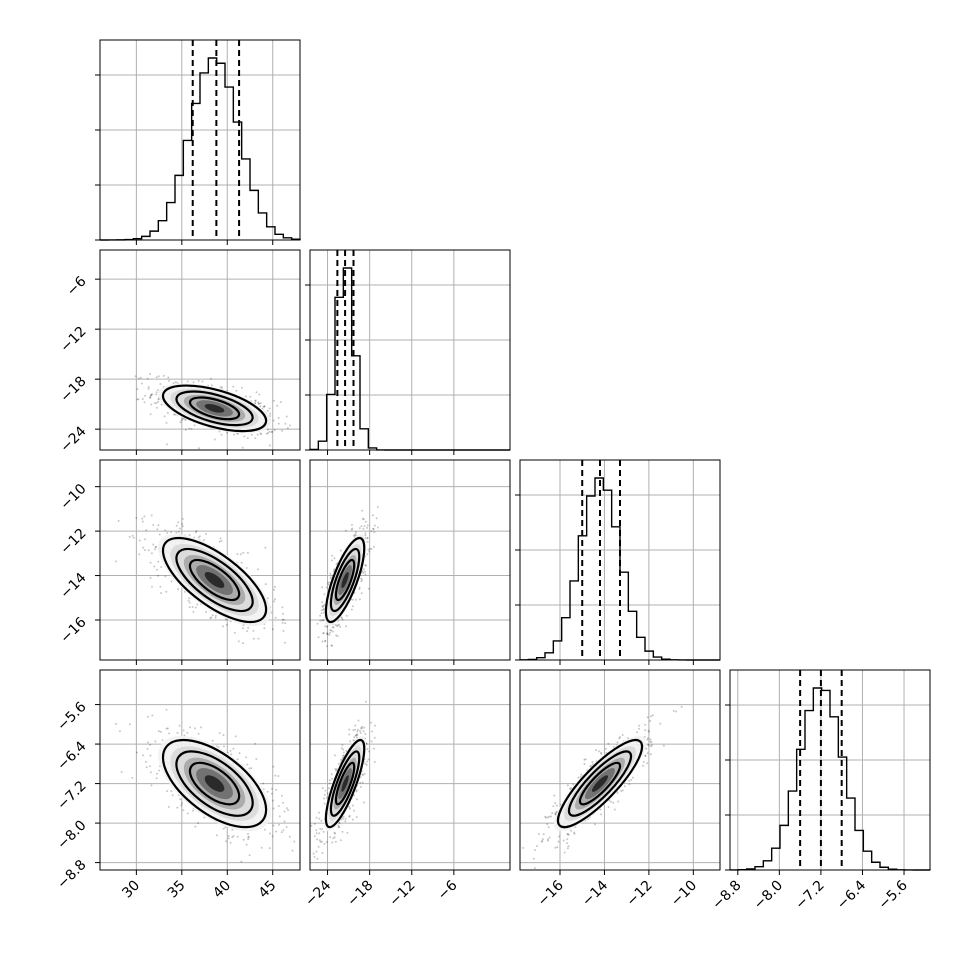 This screenshot has width=970, height=970. I want to click on y-tick-label: −18, so click(73, 390).